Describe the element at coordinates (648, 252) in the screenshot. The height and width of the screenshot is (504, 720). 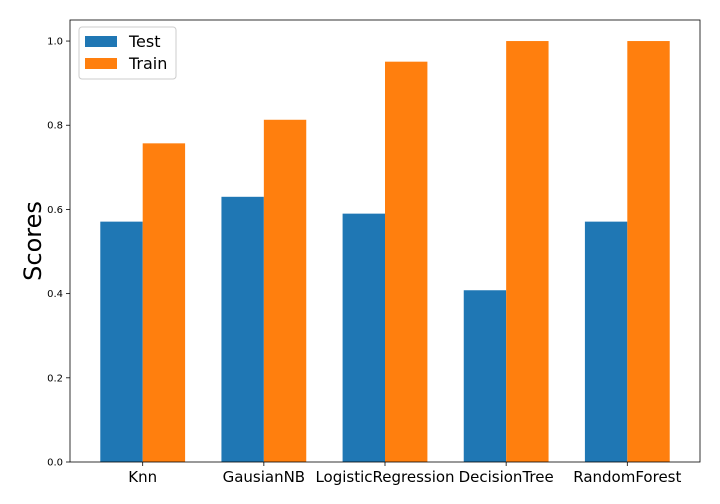
I see `bar-train-randomforest` at that location.